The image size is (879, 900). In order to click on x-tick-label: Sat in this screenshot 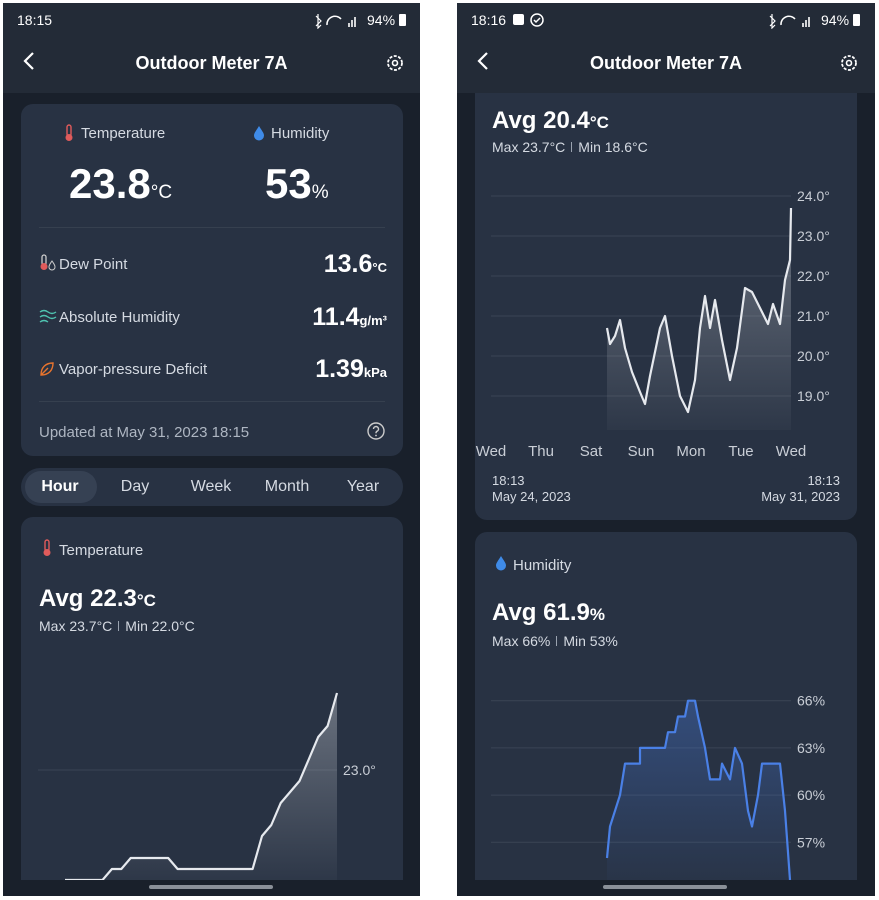, I will do `click(591, 451)`.